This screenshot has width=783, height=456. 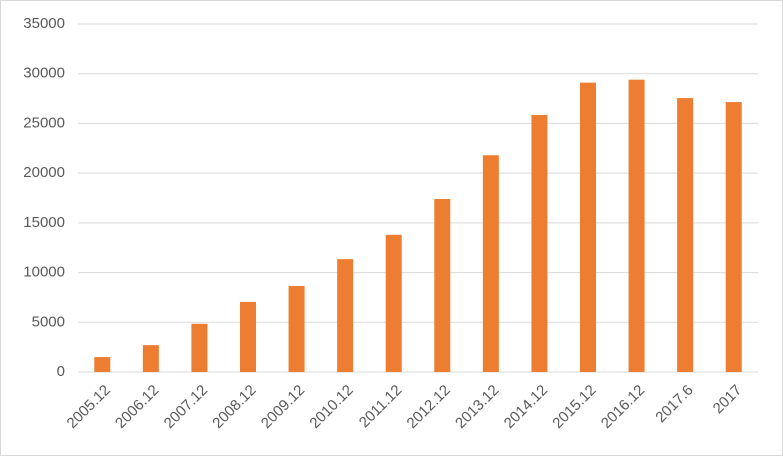 I want to click on y-tick-label: 15000, so click(x=44, y=222).